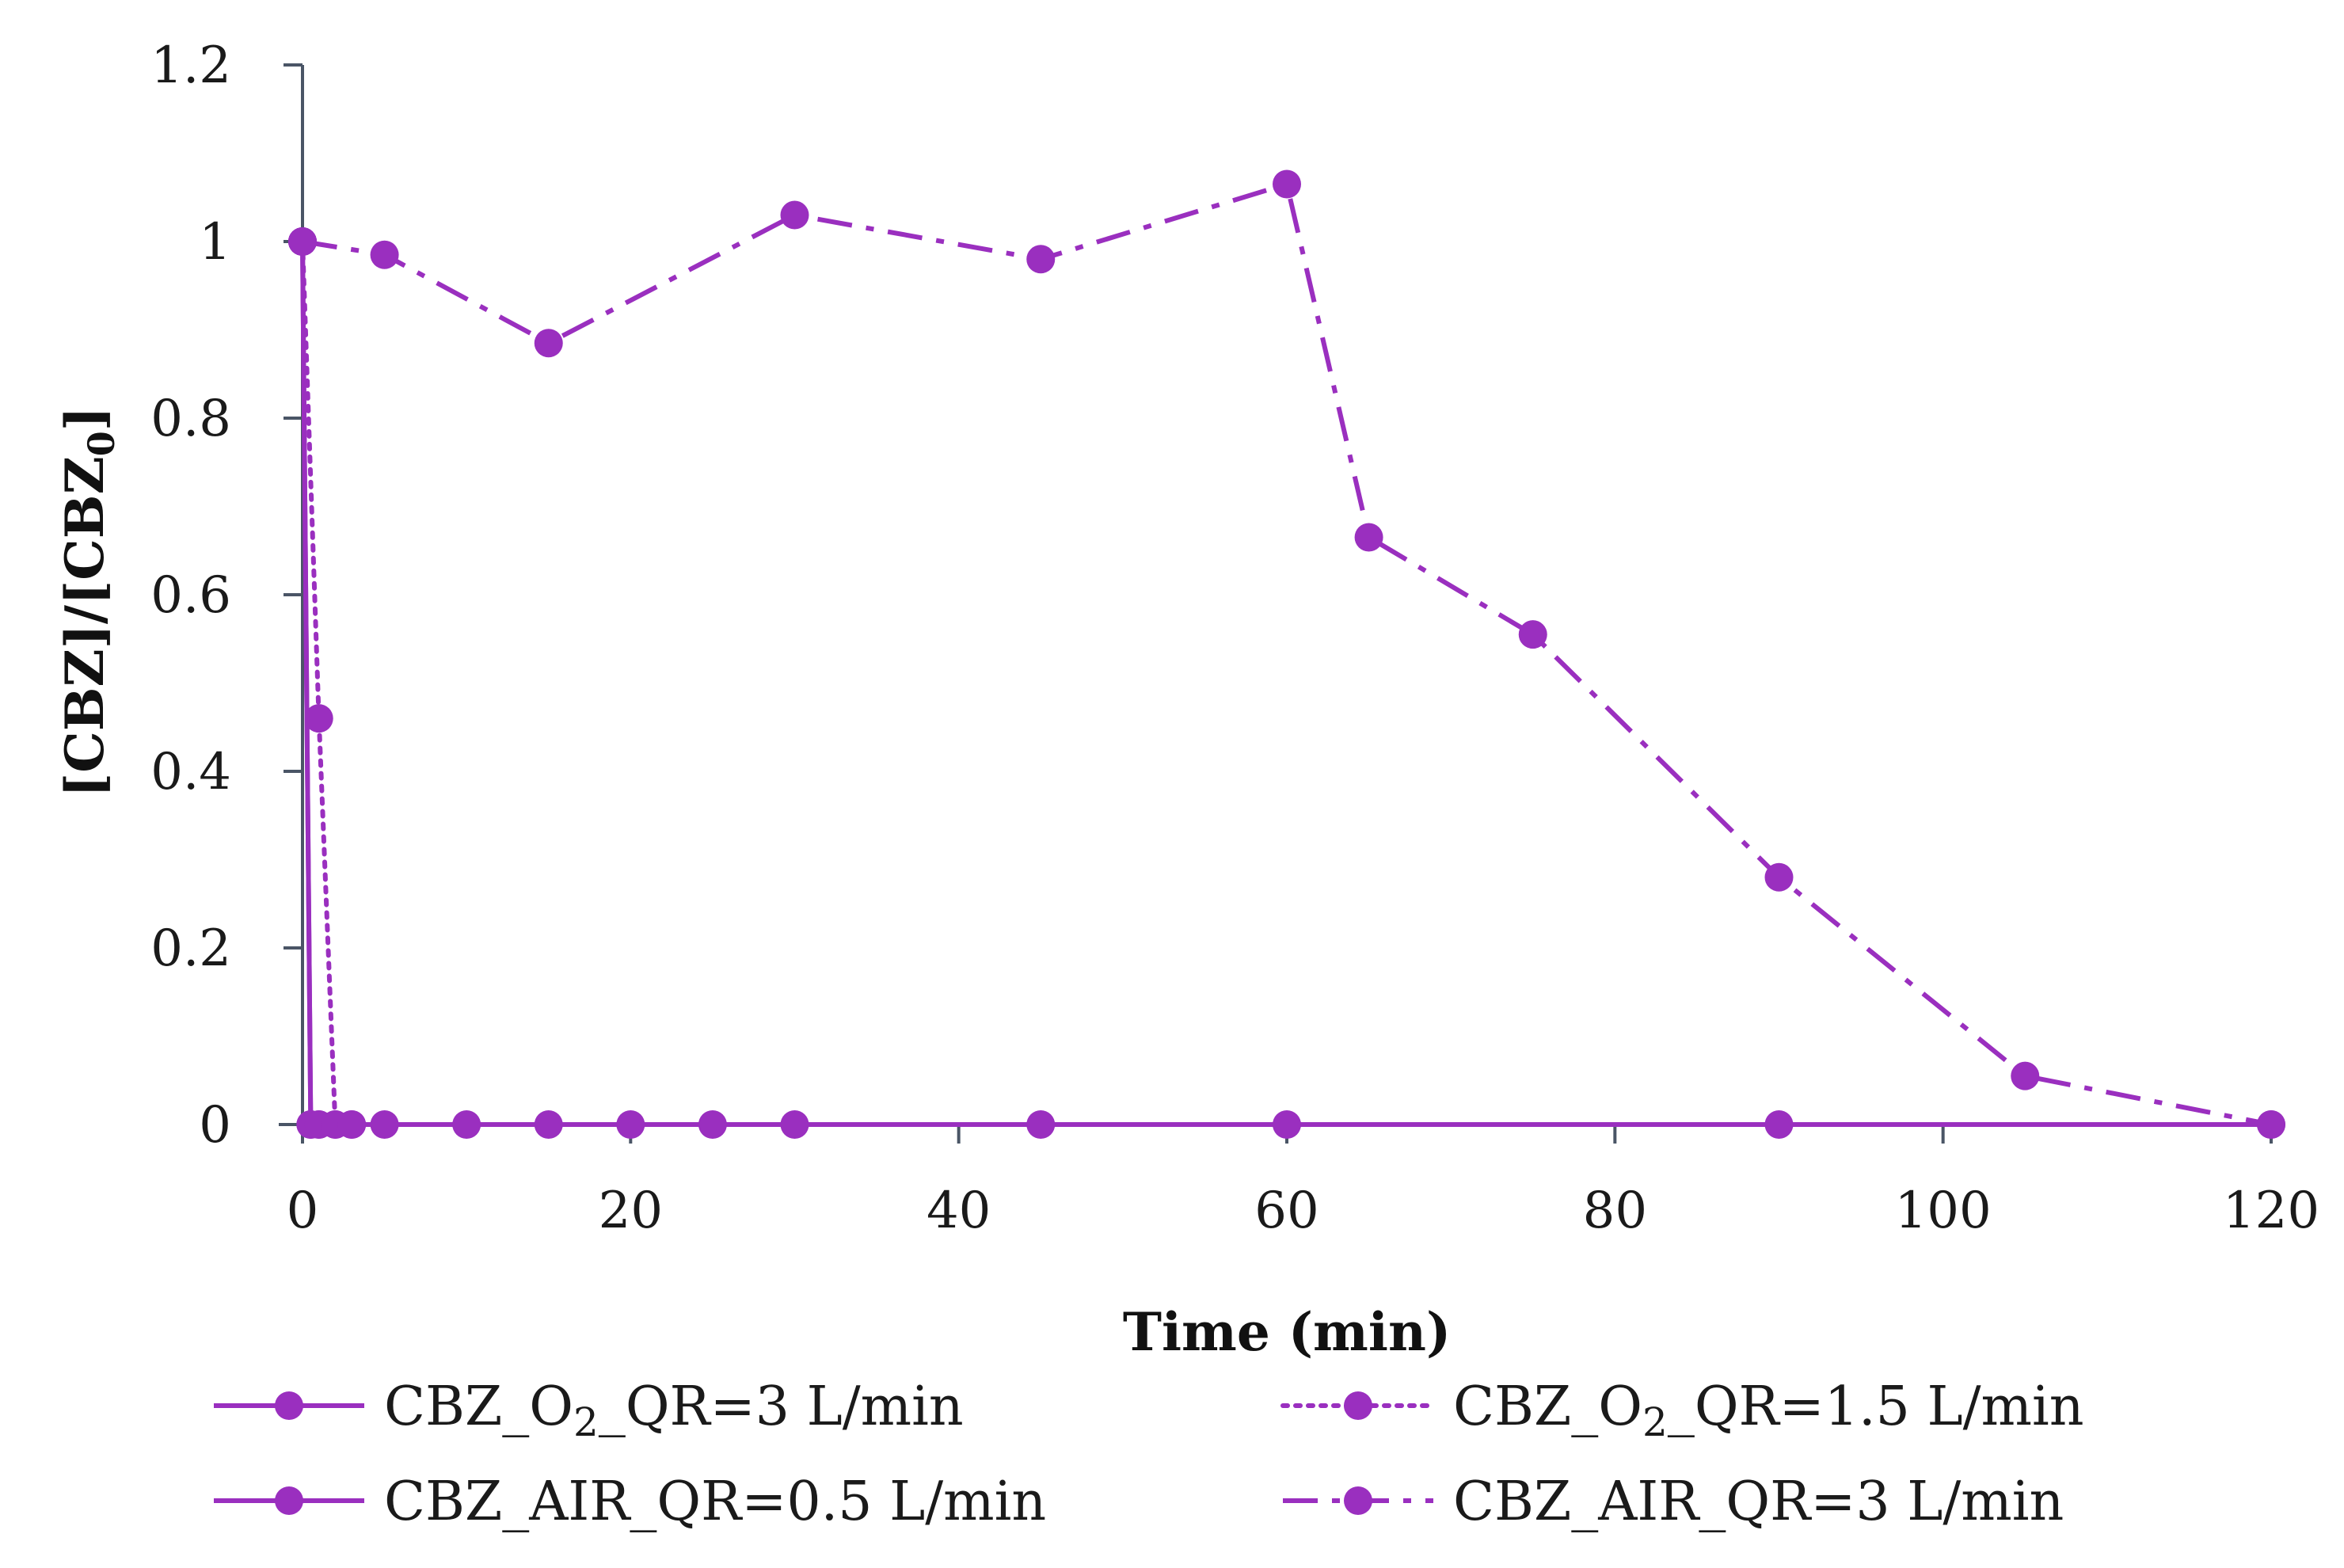  What do you see at coordinates (674, 1410) in the screenshot?
I see `legend-label: CBZ_O2_QR=3 L/min` at bounding box center [674, 1410].